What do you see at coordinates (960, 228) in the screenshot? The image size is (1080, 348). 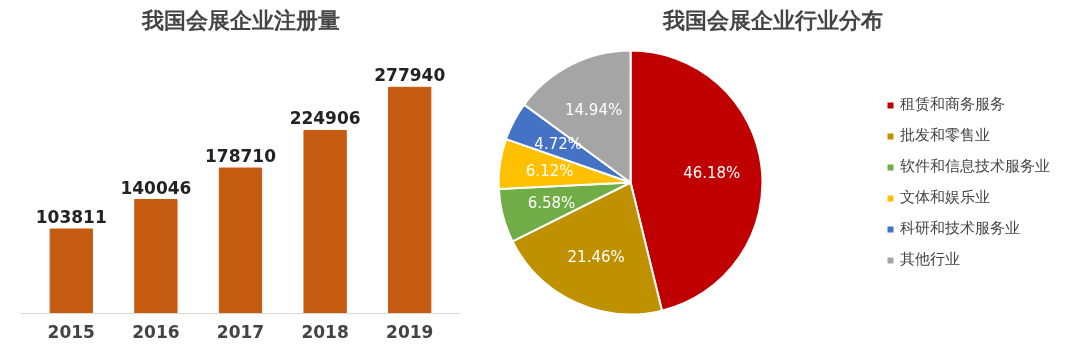 I see `legend-label: 科研和技术服务业` at bounding box center [960, 228].